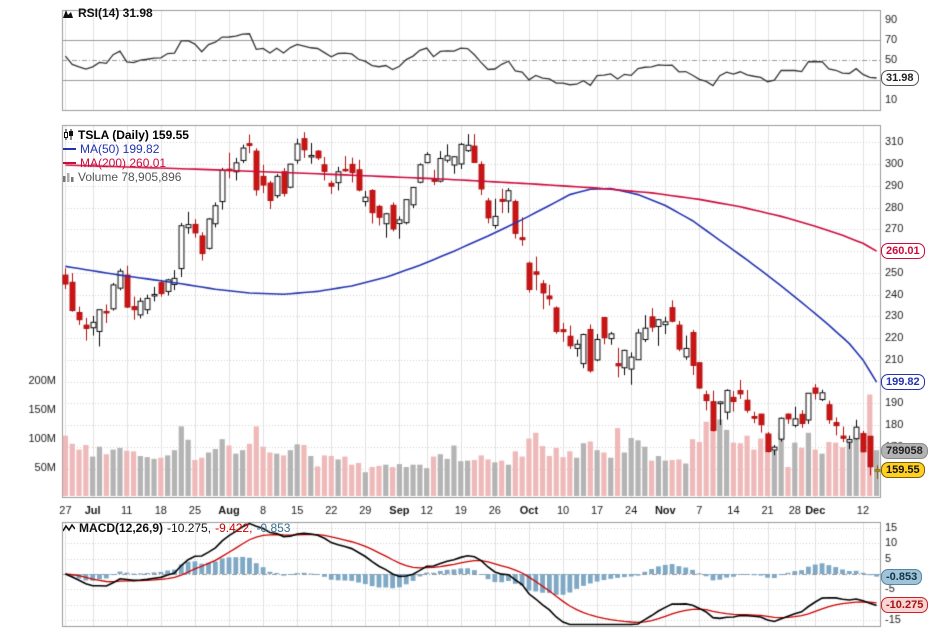  I want to click on ma50-line-swatch, so click(69, 148).